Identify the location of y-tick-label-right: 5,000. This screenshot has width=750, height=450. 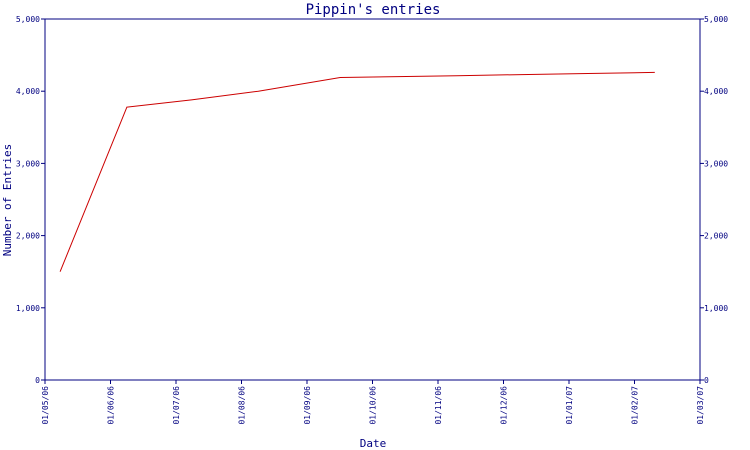
(716, 19).